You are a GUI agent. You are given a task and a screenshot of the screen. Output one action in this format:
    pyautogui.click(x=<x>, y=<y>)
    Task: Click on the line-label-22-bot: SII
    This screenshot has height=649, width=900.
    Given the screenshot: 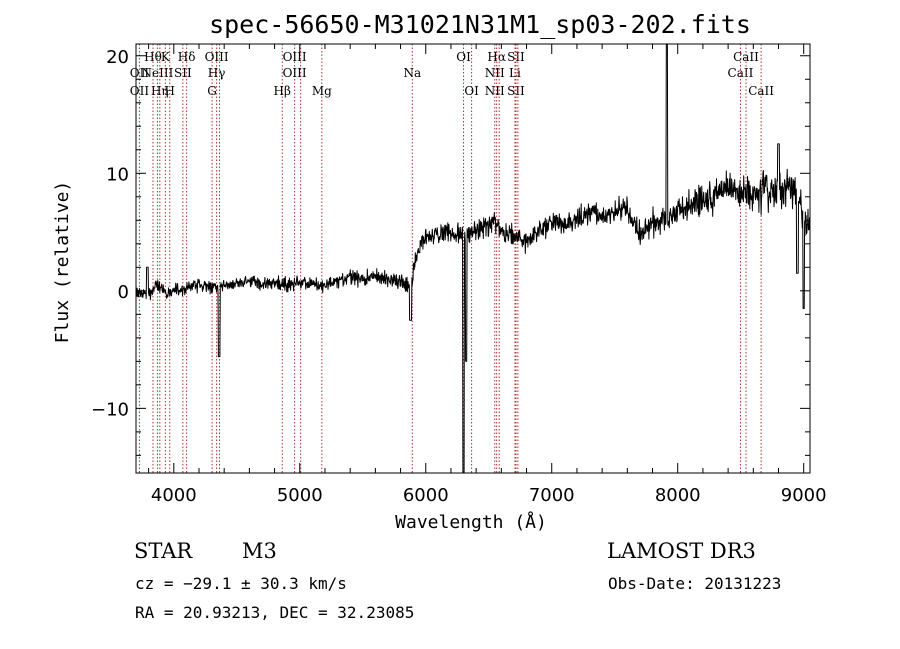 What is the action you would take?
    pyautogui.click(x=516, y=91)
    